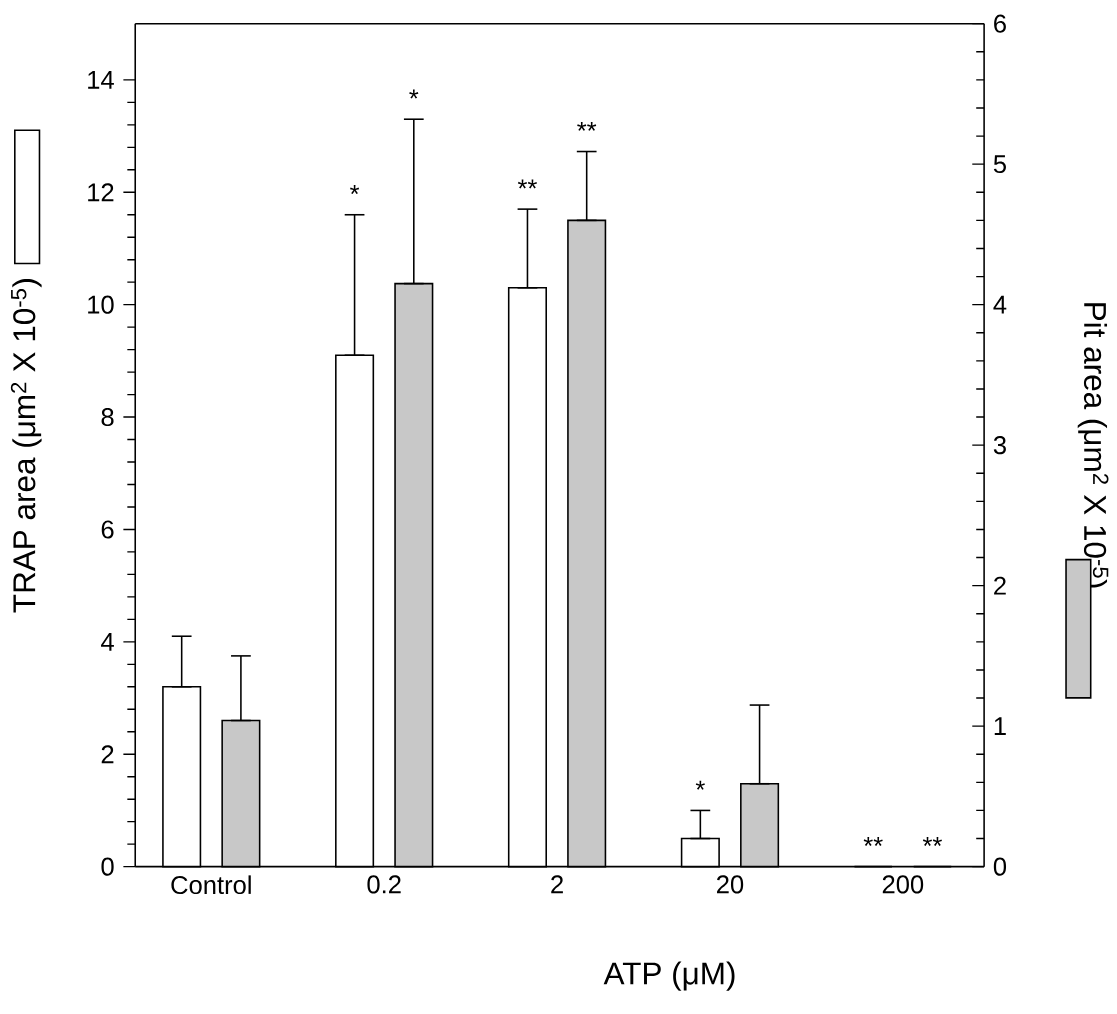 Image resolution: width=1117 pixels, height=1014 pixels. I want to click on y-tick-label: 4, so click(107, 642).